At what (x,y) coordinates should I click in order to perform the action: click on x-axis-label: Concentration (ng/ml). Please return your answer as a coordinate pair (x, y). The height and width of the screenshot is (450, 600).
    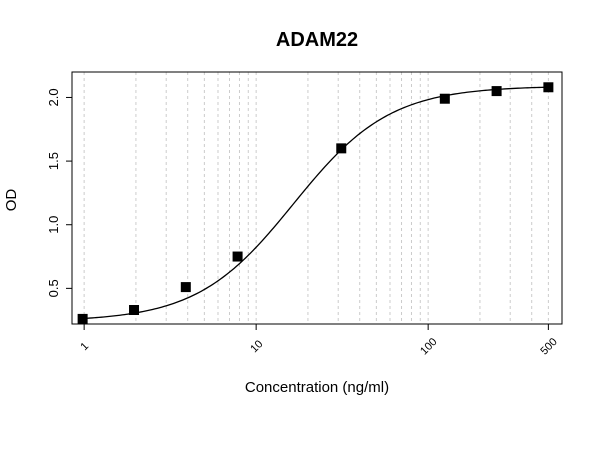
    Looking at the image, I should click on (317, 387).